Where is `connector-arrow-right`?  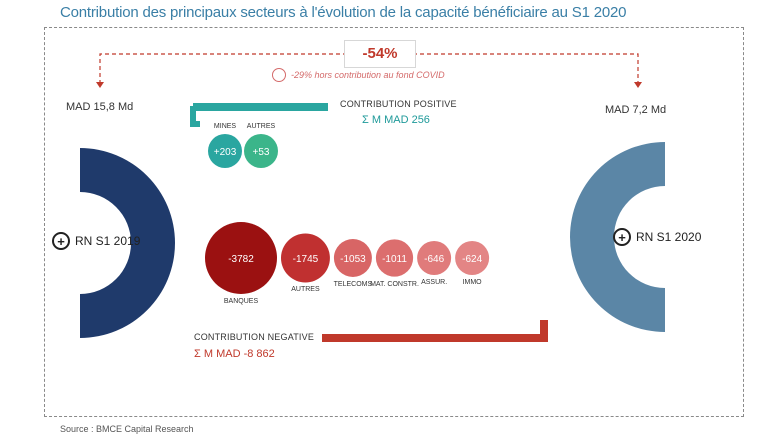 connector-arrow-right is located at coordinates (638, 85).